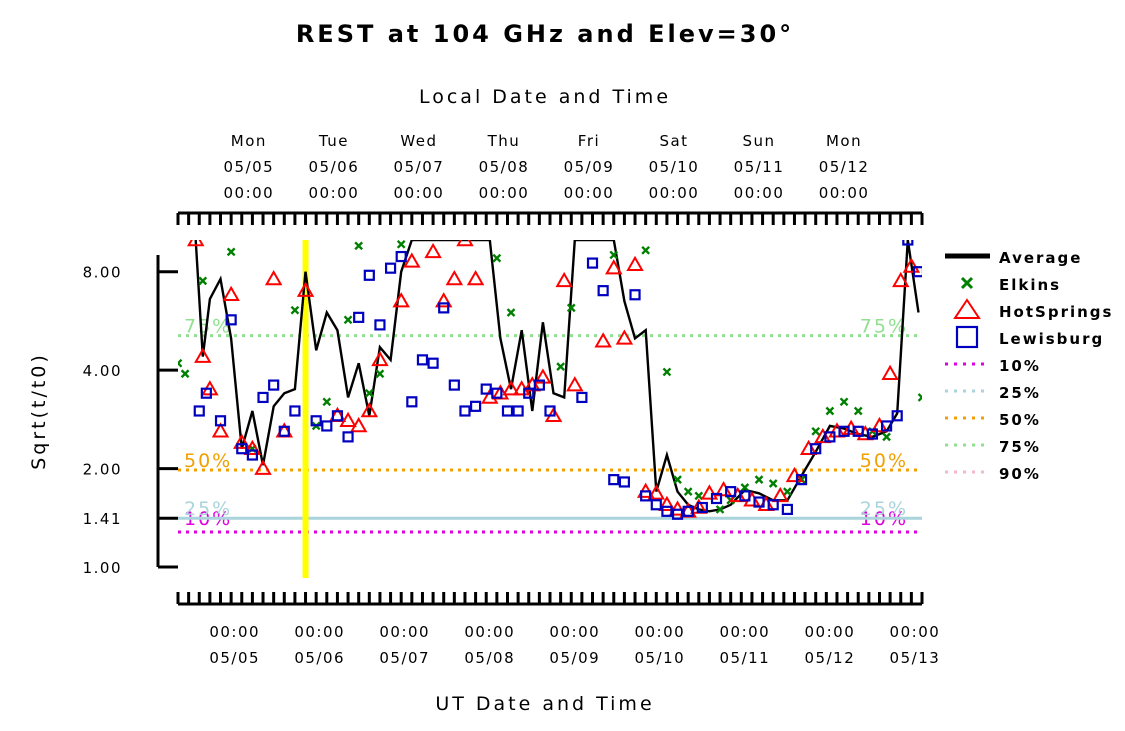 The image size is (1125, 731). I want to click on legend-swatch-lewisburg, so click(967, 337).